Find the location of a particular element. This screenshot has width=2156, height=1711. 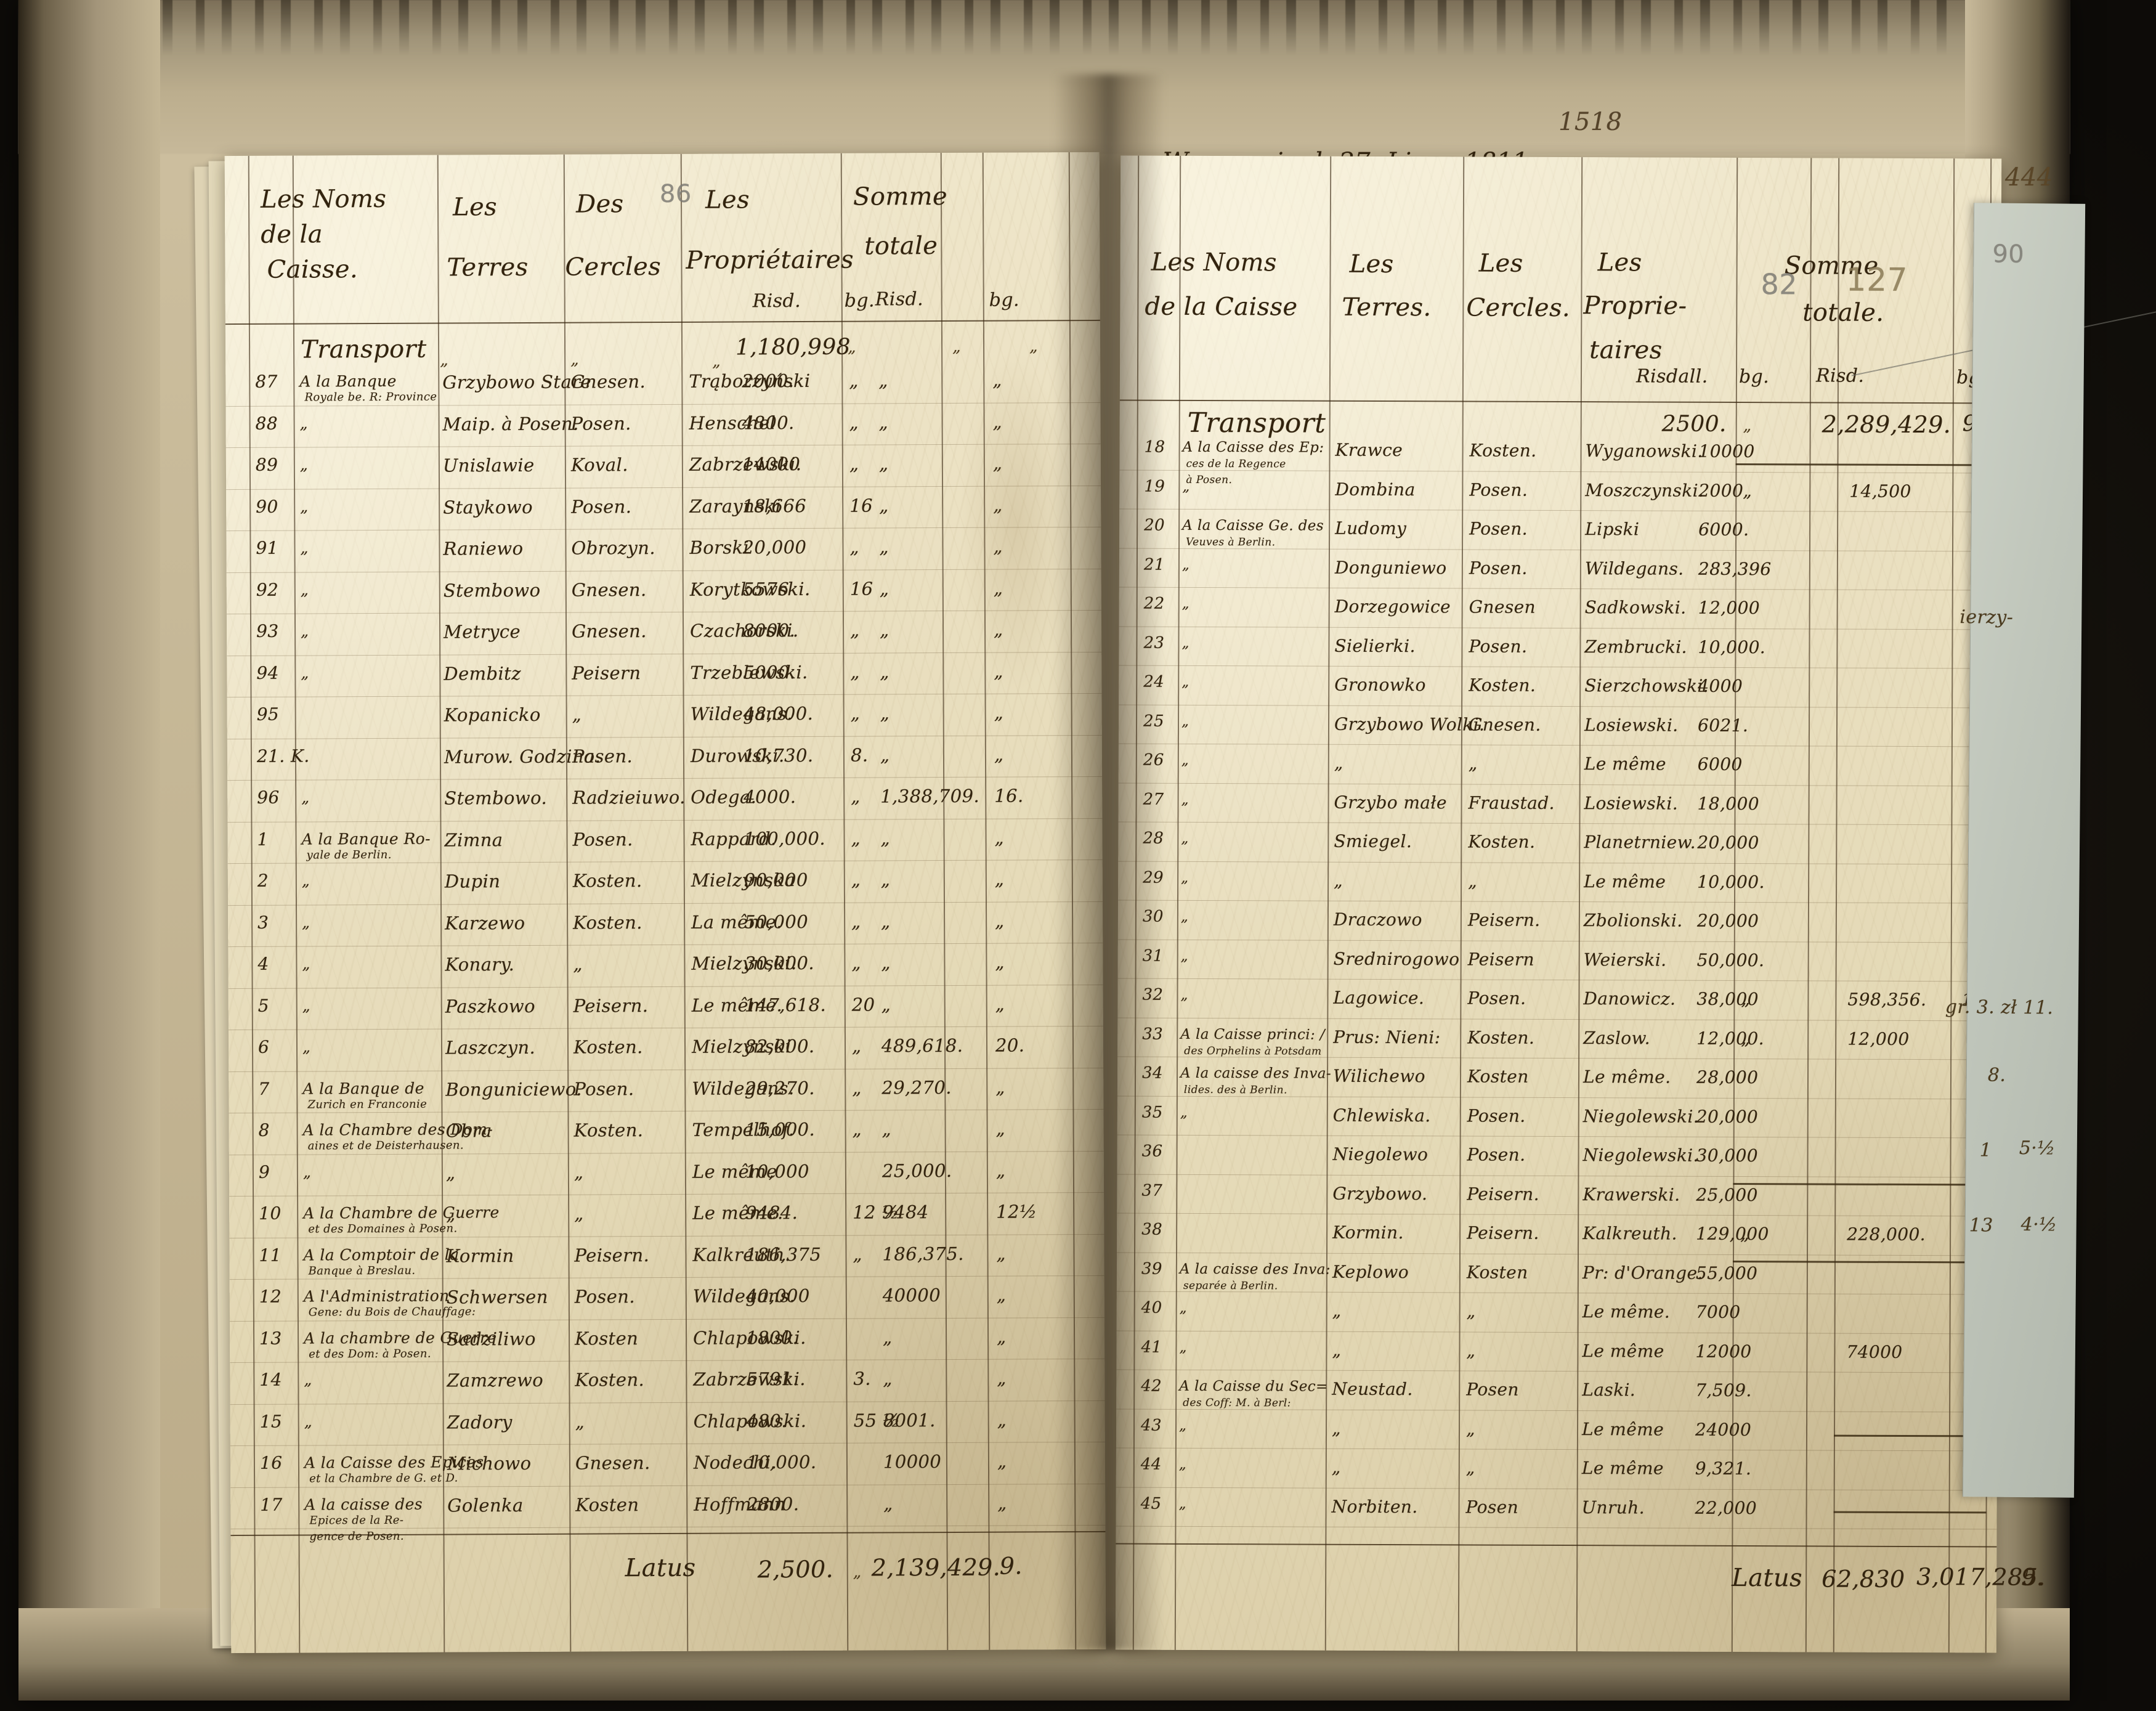

cell-amount: 7000 is located at coordinates (1718, 1312).